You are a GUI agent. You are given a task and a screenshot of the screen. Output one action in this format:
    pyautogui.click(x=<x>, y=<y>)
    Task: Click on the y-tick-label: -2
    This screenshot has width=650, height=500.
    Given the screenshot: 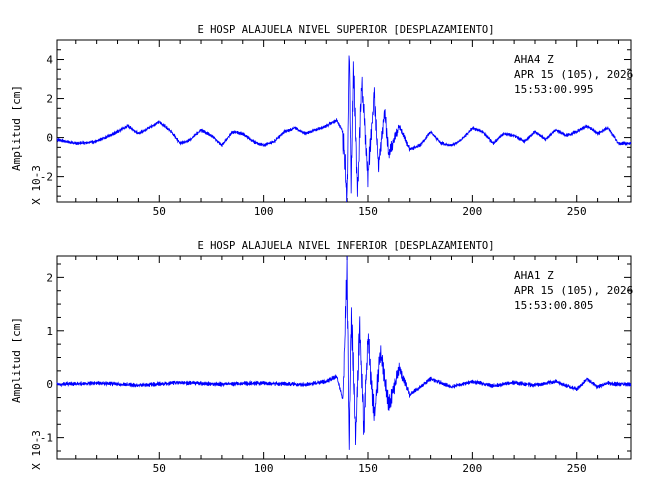 What is the action you would take?
    pyautogui.click(x=46, y=177)
    